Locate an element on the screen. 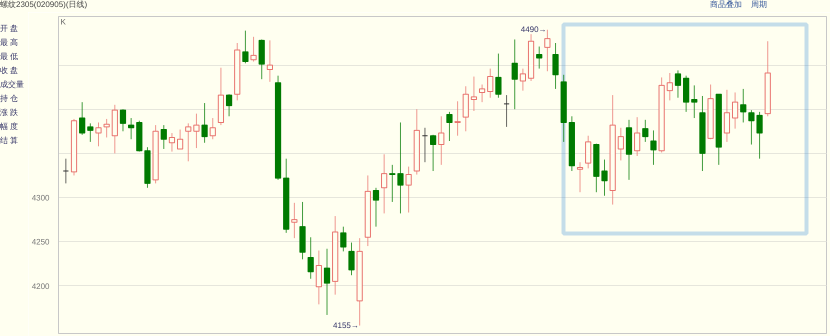 The image size is (830, 336). text: 涨 跌 is located at coordinates (9, 112).